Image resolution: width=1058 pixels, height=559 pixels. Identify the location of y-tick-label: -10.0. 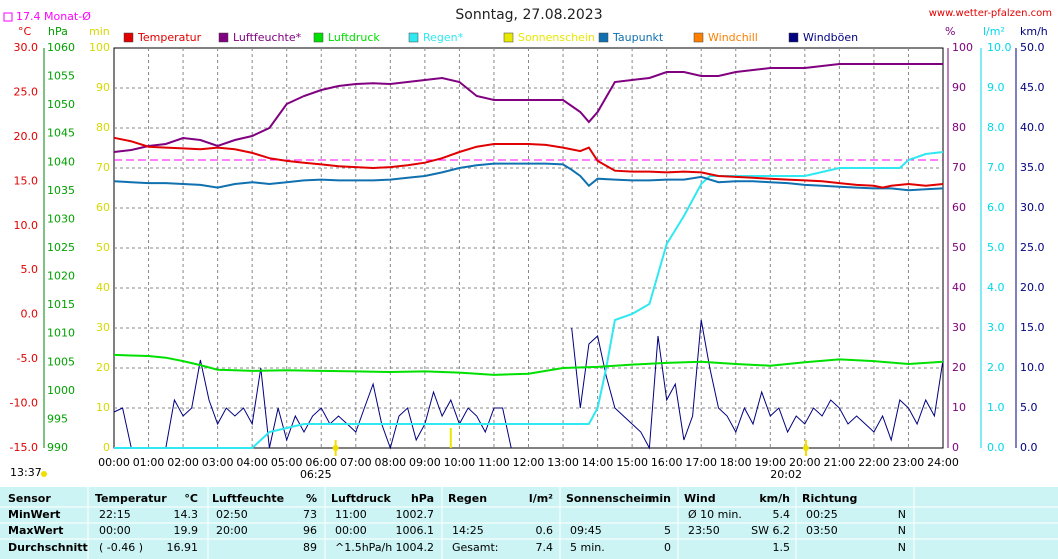
(24, 403).